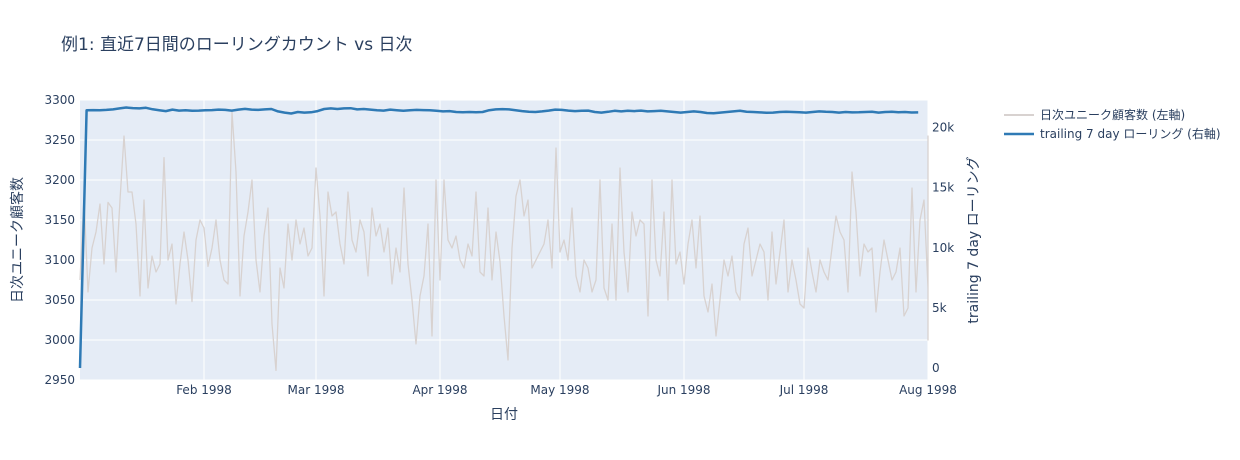  What do you see at coordinates (936, 368) in the screenshot?
I see `y-right-tick-label: 0` at bounding box center [936, 368].